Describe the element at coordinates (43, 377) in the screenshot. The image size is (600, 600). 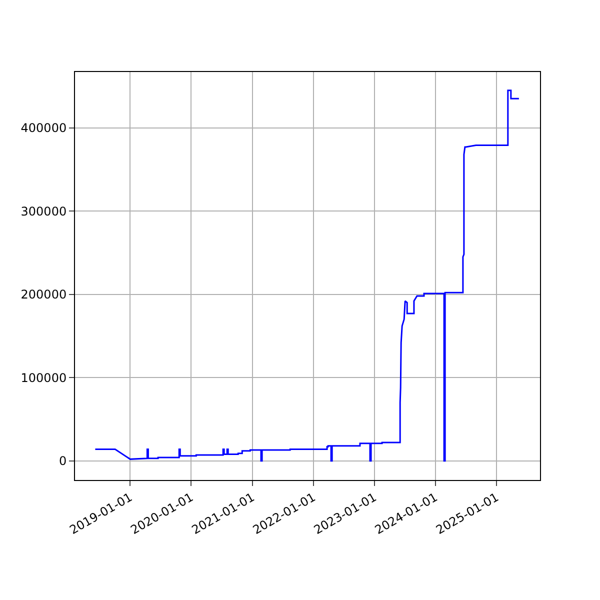
I see `y-tick-label: 100000` at that location.